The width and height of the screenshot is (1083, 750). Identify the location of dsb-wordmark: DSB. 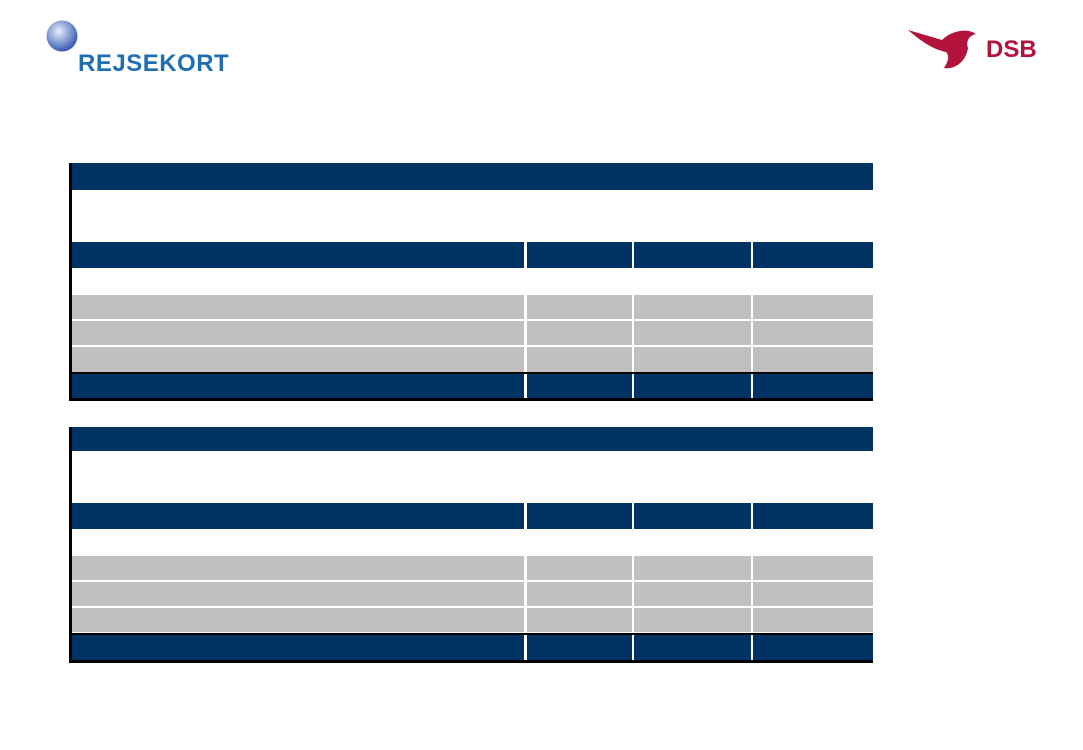
(1011, 49).